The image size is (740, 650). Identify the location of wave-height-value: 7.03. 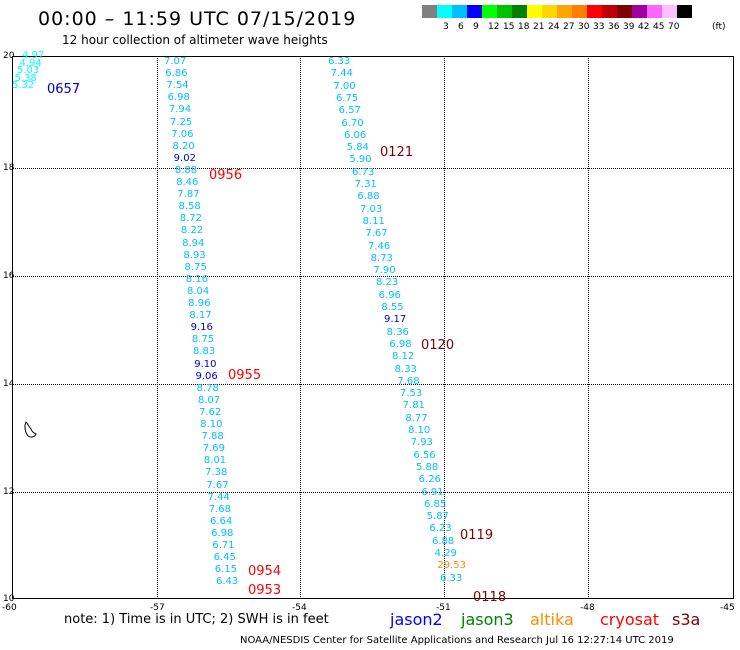
(371, 209).